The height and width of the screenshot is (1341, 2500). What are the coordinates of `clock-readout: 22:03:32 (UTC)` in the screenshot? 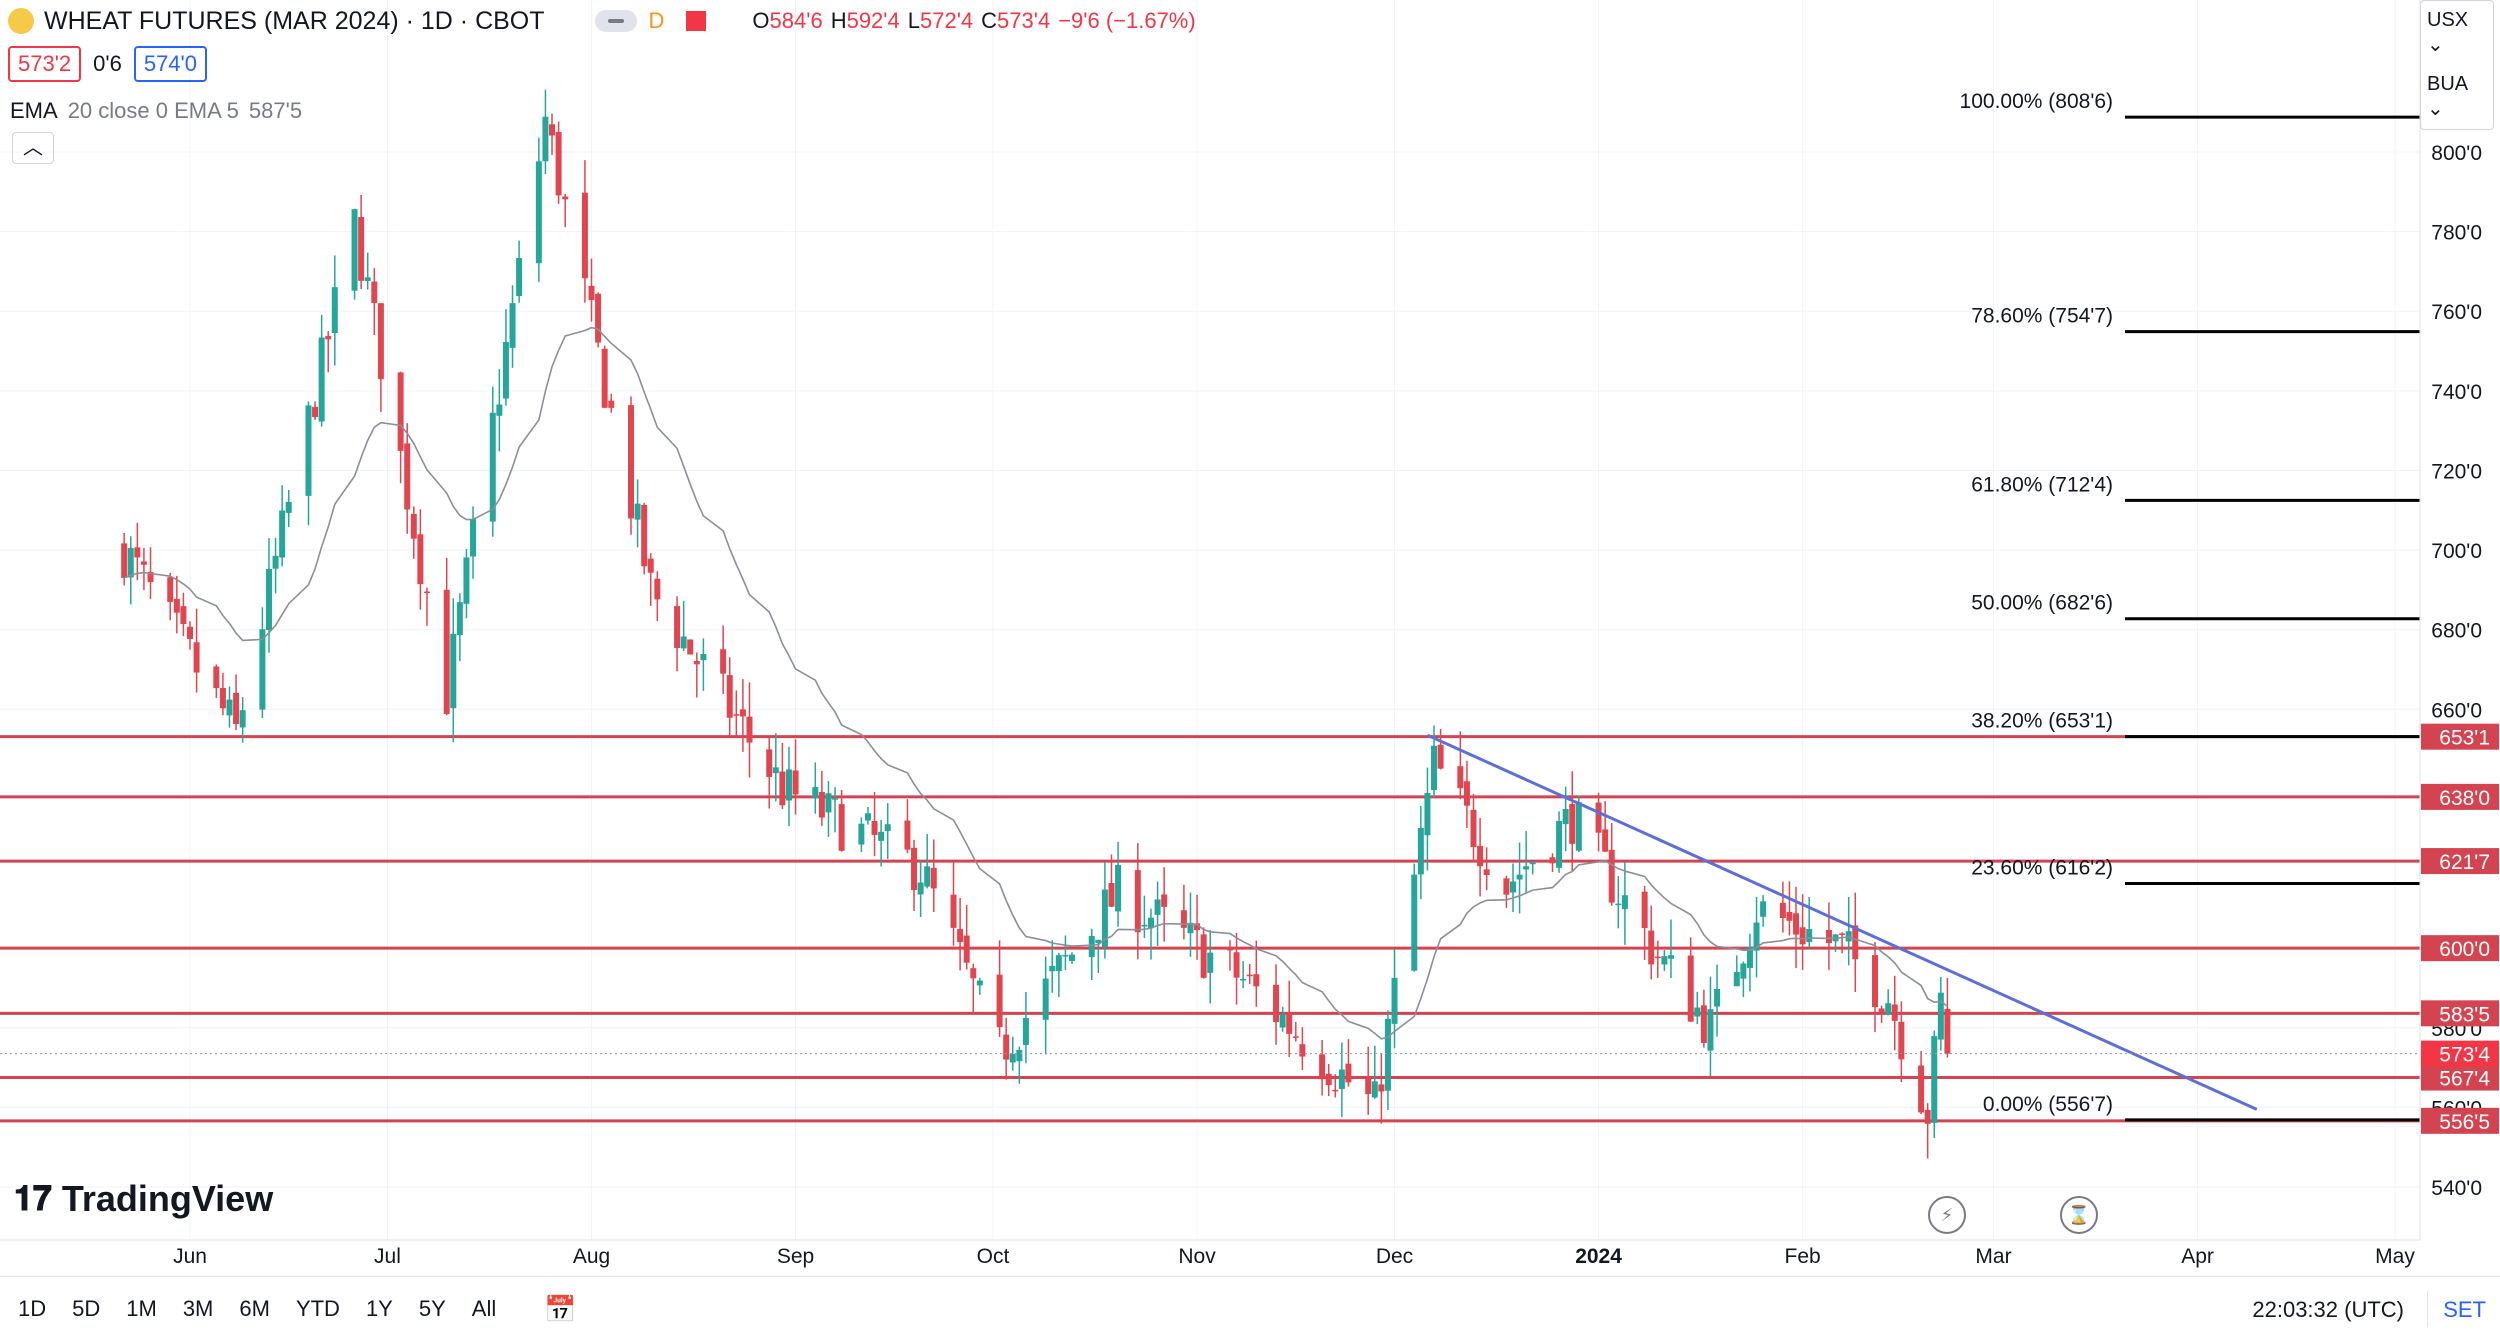 It's located at (2328, 1309).